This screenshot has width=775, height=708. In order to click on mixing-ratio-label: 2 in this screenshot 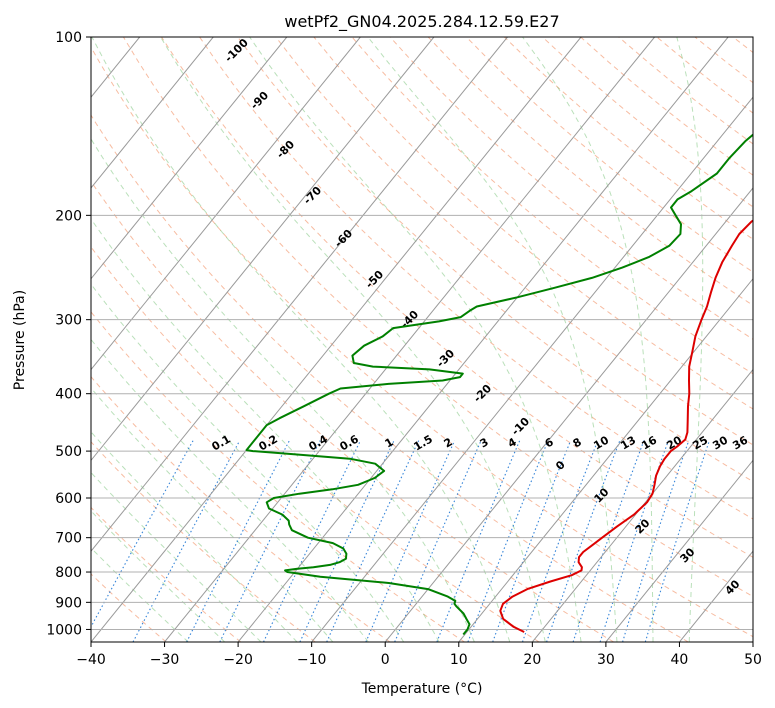, I will do `click(448, 442)`.